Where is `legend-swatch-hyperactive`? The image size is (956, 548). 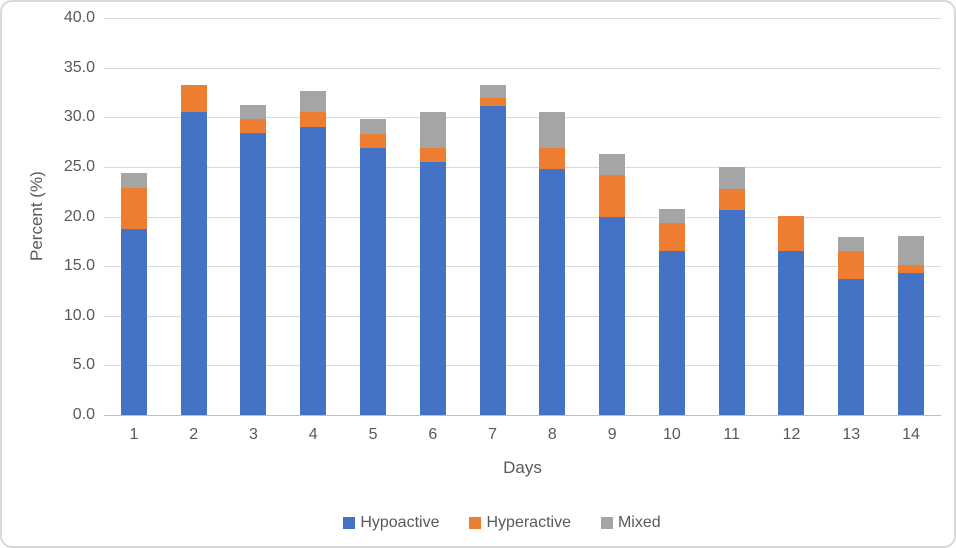 legend-swatch-hyperactive is located at coordinates (475, 523).